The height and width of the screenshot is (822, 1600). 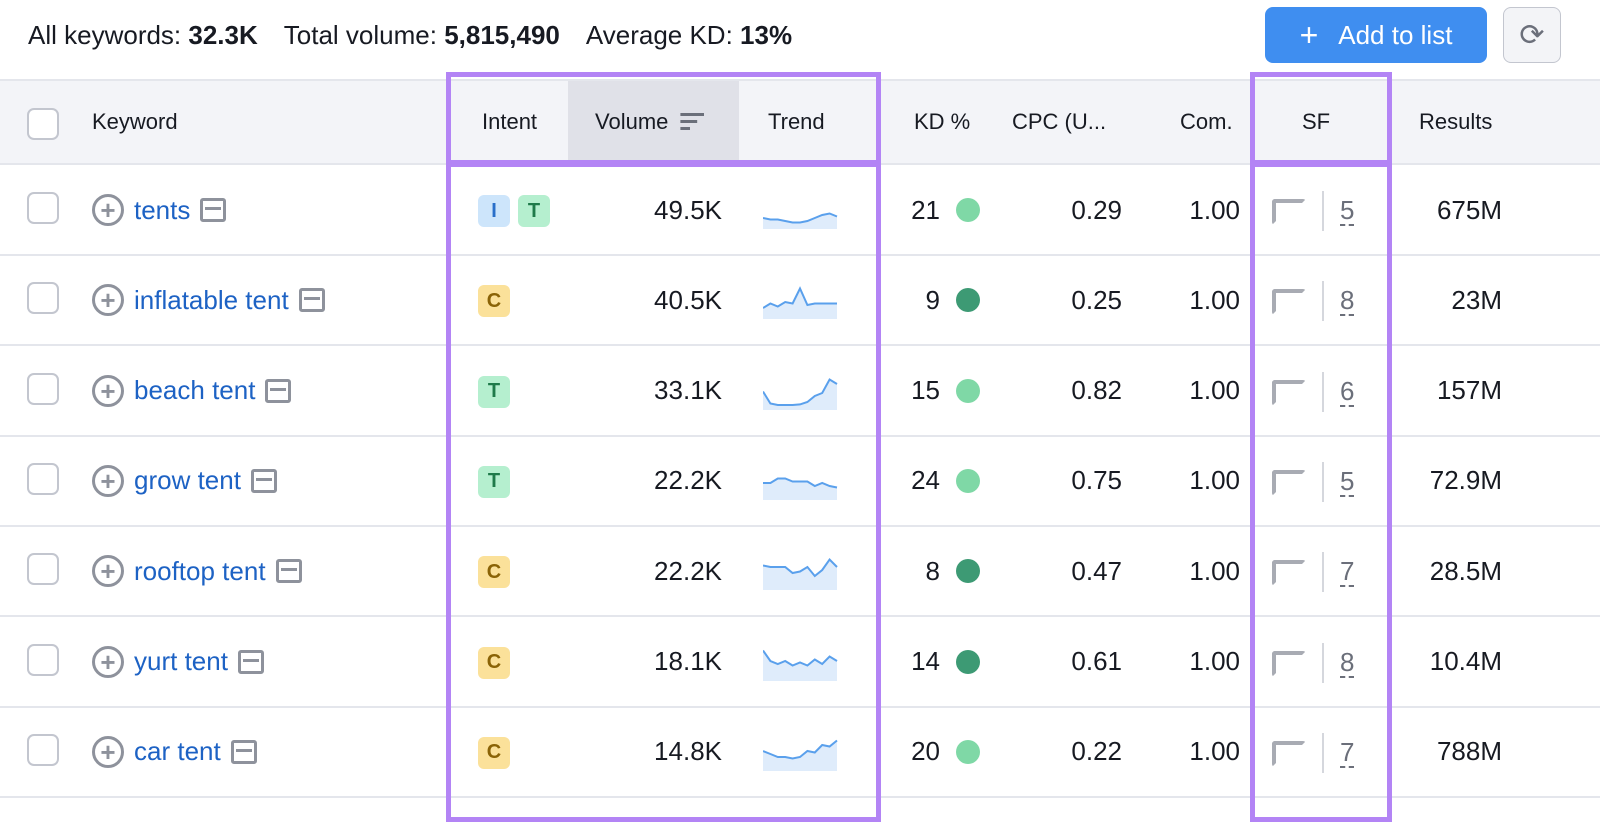 What do you see at coordinates (177, 751) in the screenshot?
I see `keyword-link: car tent` at bounding box center [177, 751].